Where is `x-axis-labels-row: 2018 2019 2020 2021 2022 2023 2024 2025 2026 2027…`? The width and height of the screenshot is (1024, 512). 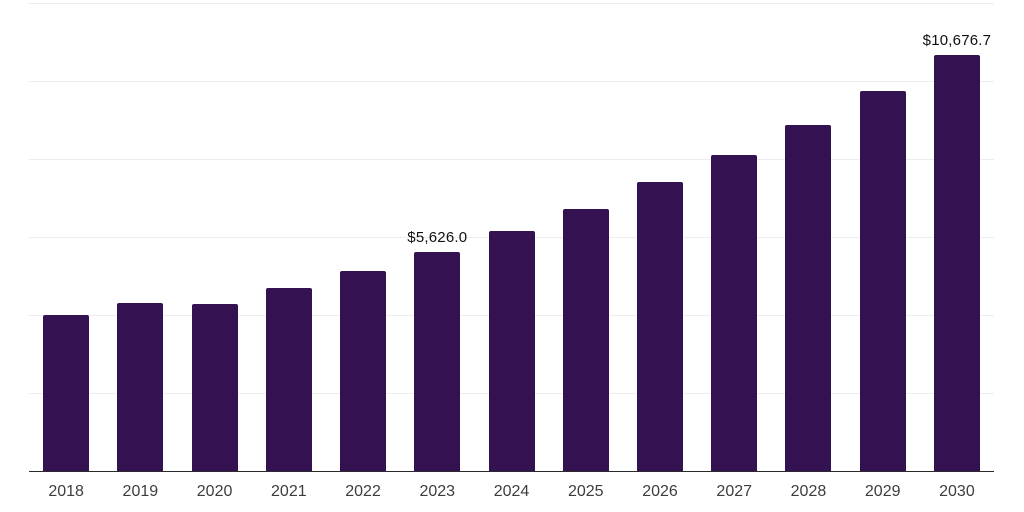 x-axis-labels-row: 2018 2019 2020 2021 2022 2023 2024 2025 2026 2027… is located at coordinates (511, 491).